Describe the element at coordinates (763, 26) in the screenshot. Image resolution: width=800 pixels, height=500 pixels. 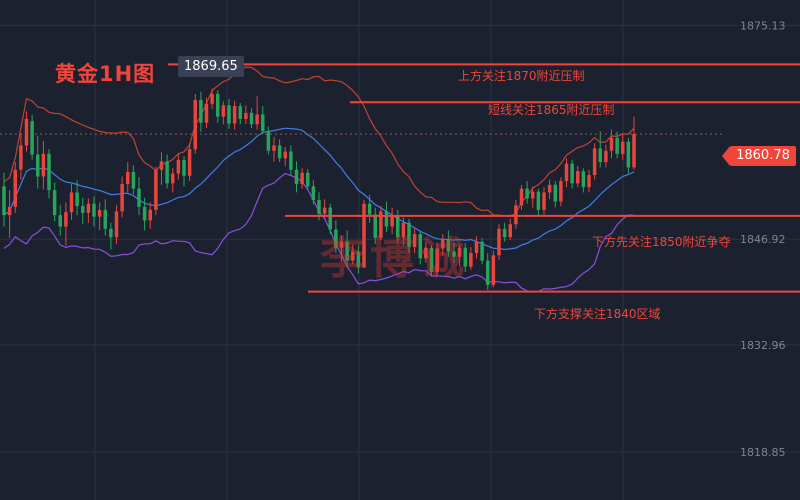
I see `y-tick-label: 1875.13` at that location.